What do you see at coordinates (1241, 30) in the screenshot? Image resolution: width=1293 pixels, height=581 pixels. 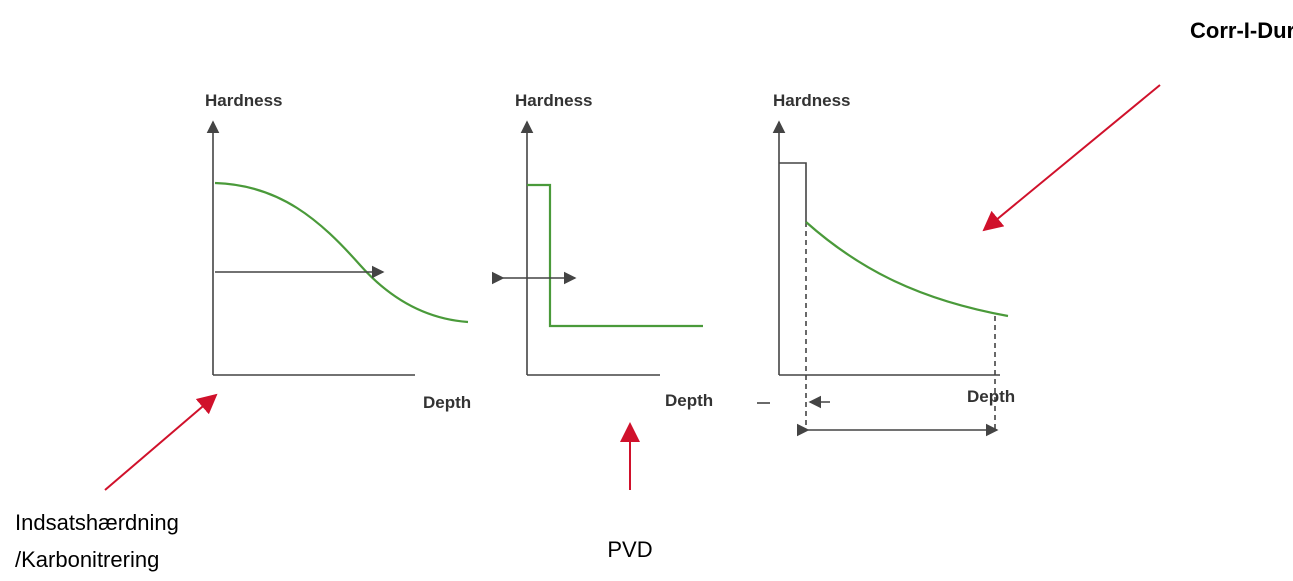 I see `title: Corr-I-Dur` at bounding box center [1241, 30].